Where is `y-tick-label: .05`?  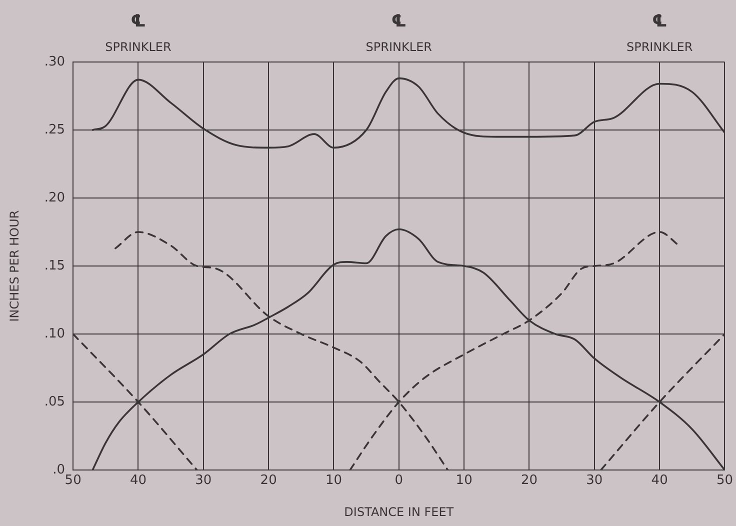 y-tick-label: .05 is located at coordinates (55, 402).